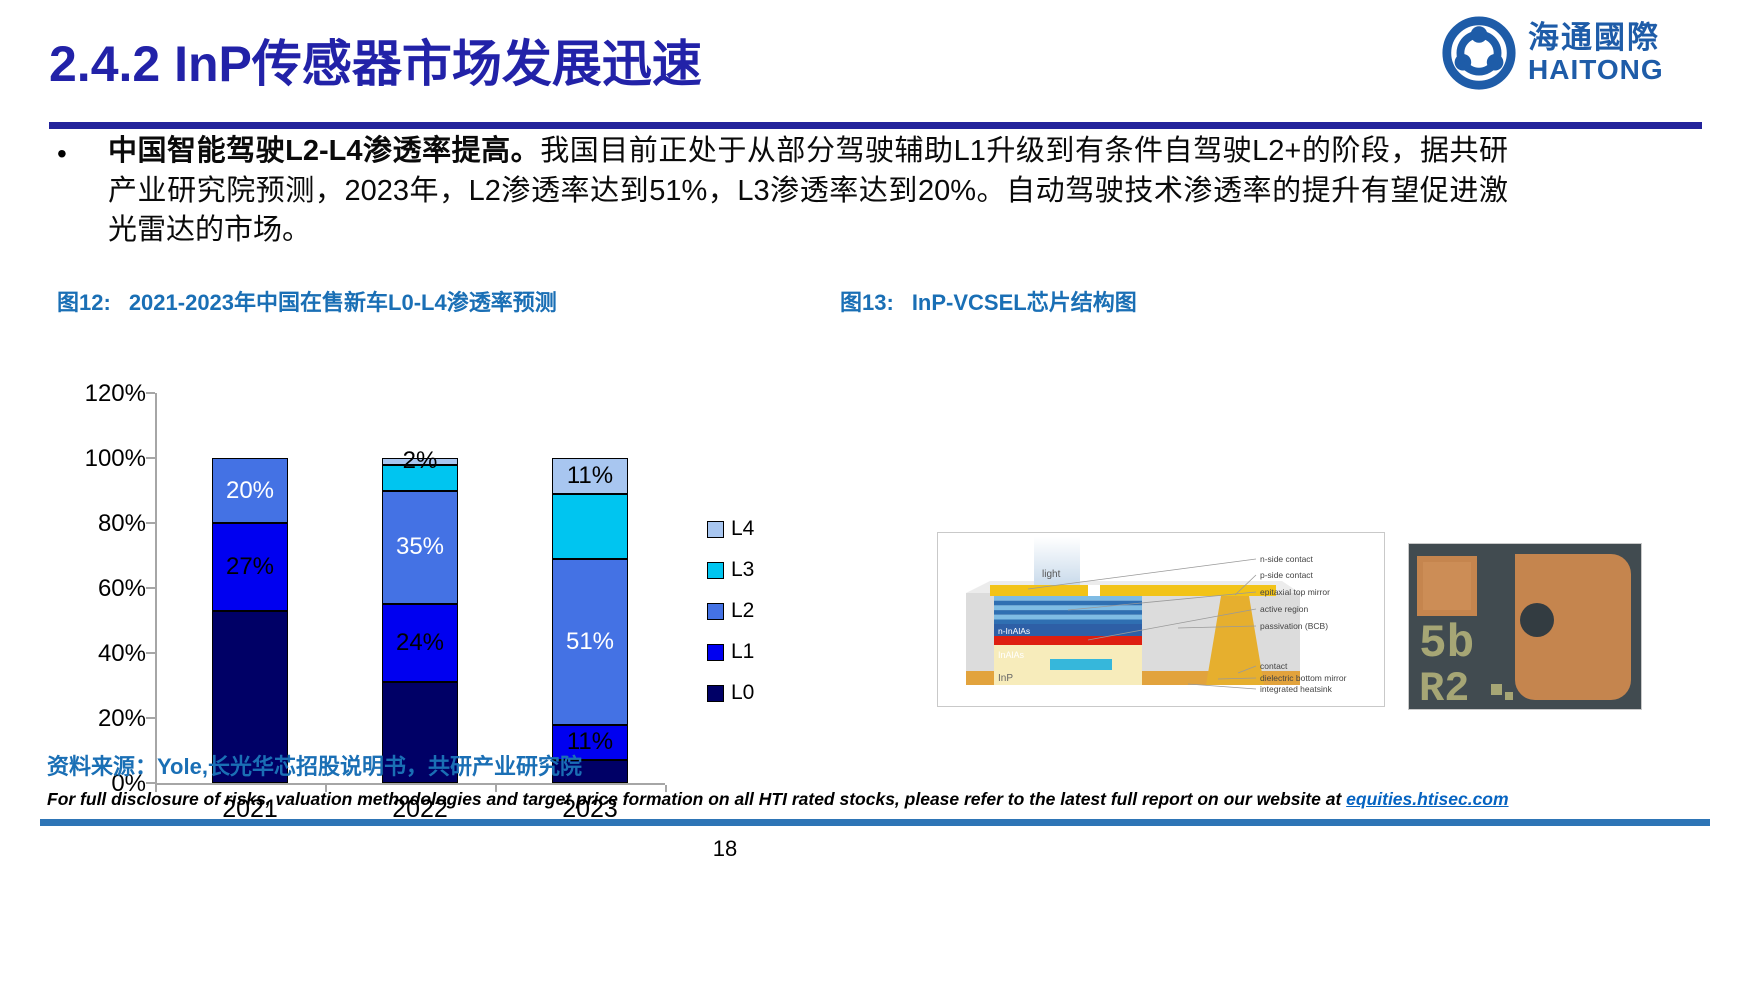 The image size is (1750, 990). I want to click on callout-dielectric-bottom-mirror: dielectric bottom mirror, so click(1303, 678).